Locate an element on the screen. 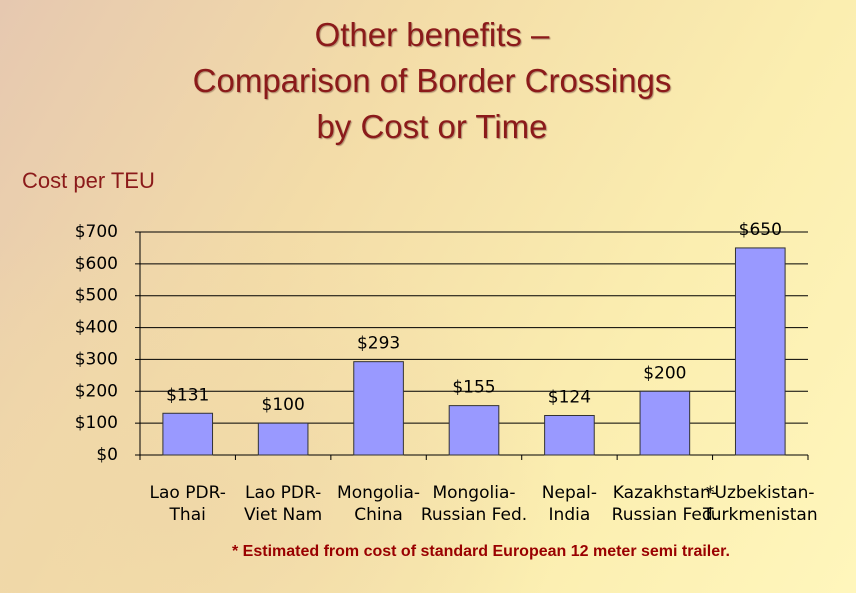 This screenshot has width=856, height=593. x-tick-label: Mongolia- Russian Fed. is located at coordinates (474, 504).